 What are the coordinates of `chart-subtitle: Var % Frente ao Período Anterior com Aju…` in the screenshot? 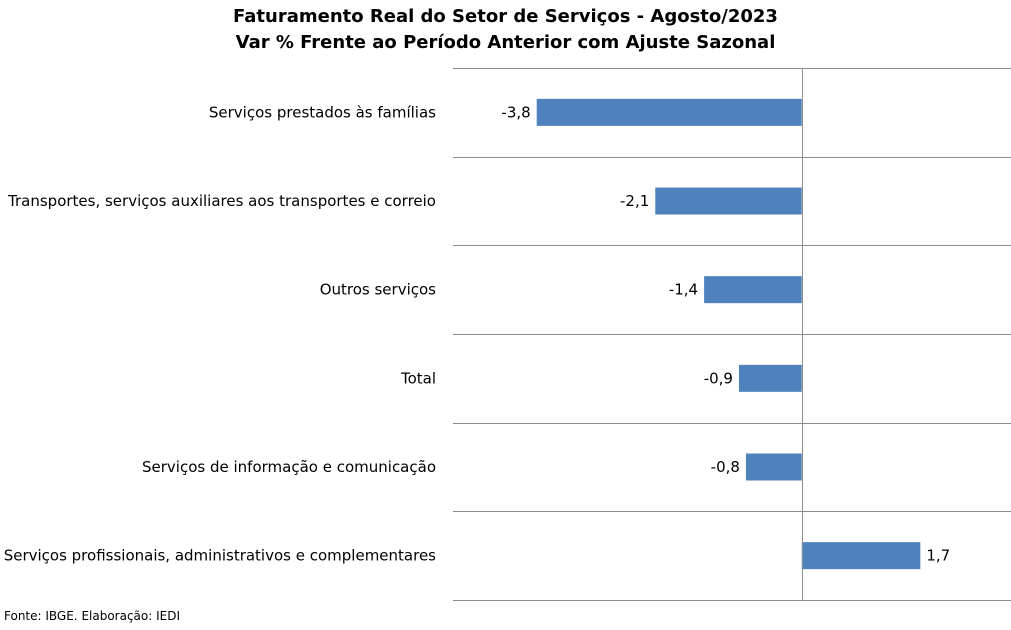 It's located at (505, 42).